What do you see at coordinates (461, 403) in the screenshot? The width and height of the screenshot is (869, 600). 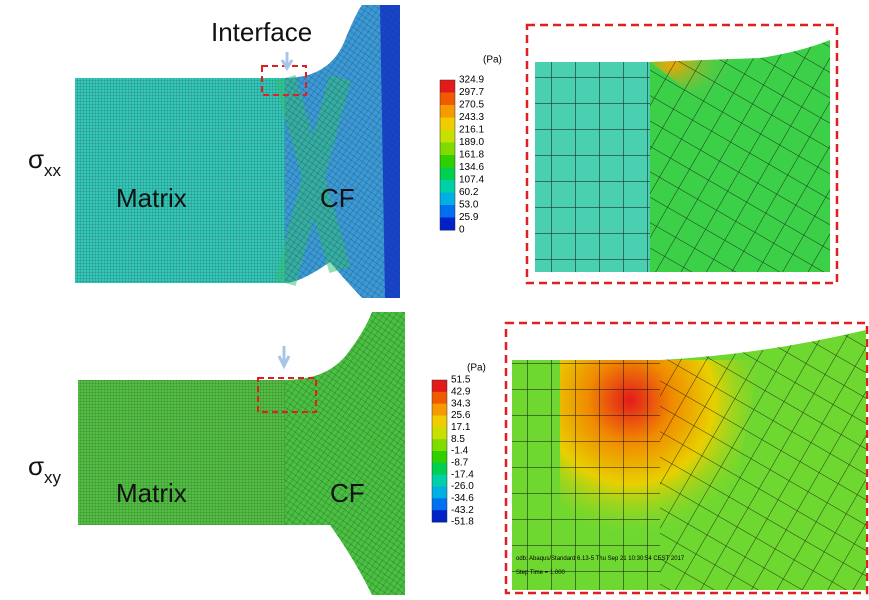 I see `legend-label: 34.3` at bounding box center [461, 403].